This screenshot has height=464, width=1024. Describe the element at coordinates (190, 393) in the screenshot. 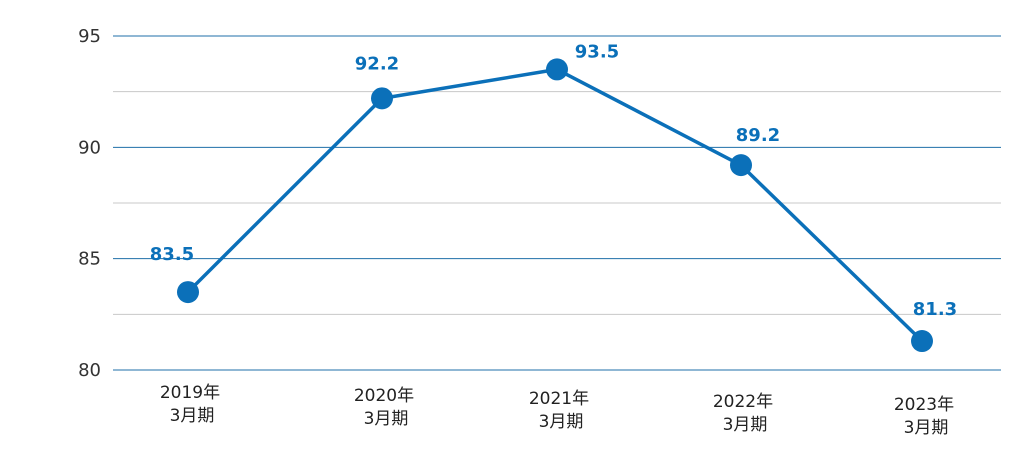

I see `x-category-label: 2019年` at that location.